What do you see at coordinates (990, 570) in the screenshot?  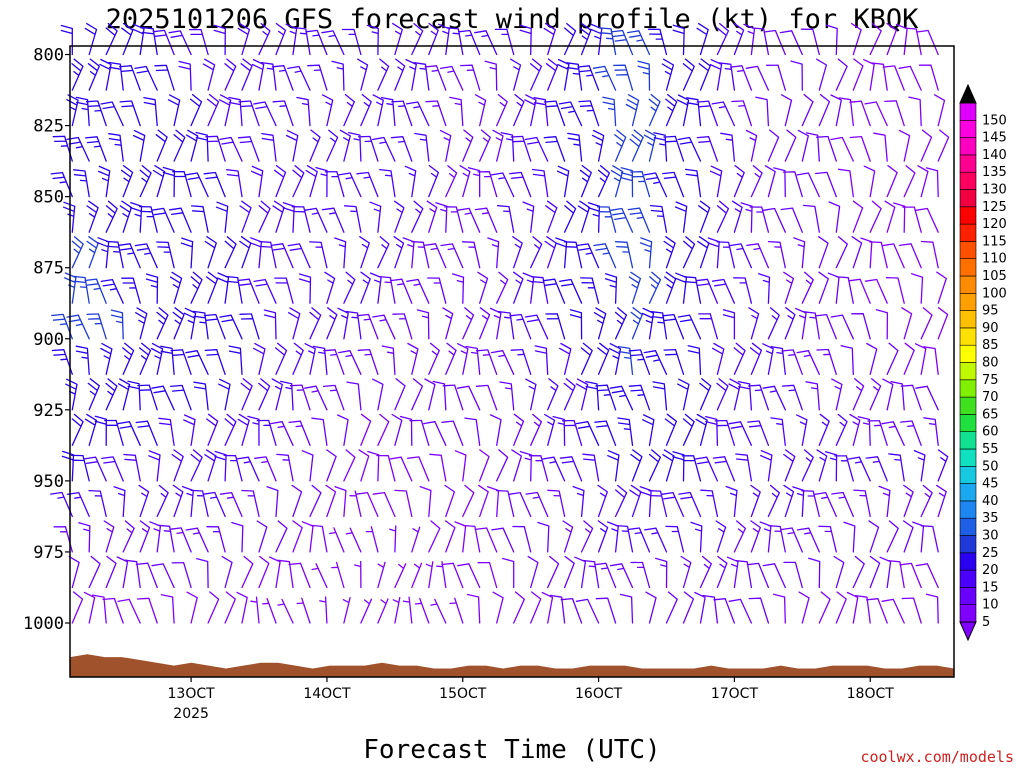 I see `colorbar-label: 20` at bounding box center [990, 570].